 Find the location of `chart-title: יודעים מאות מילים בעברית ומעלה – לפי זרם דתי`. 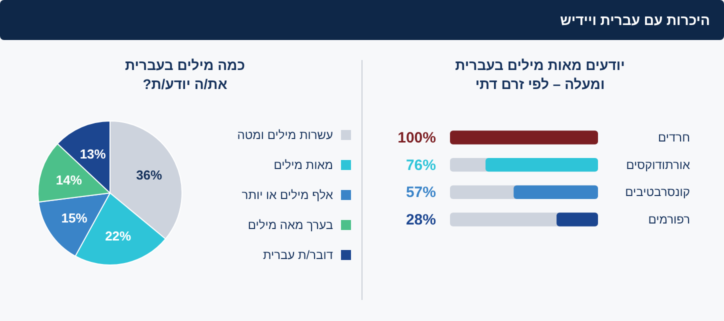

chart-title: יודעים מאות מילים בעברית ומעלה – לפי זרם דתי is located at coordinates (540, 74).